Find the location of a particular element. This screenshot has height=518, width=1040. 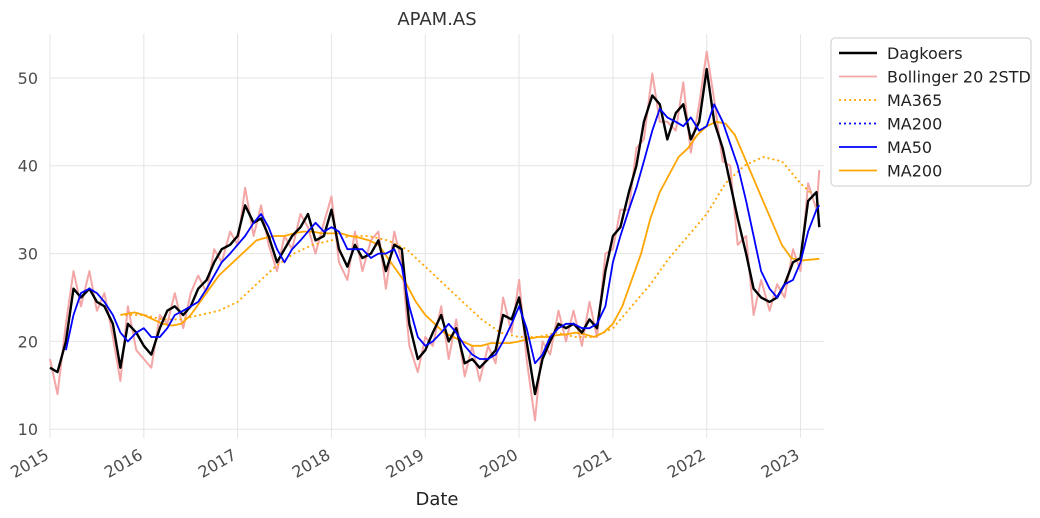

x-tick-label: 2019 is located at coordinates (405, 463).